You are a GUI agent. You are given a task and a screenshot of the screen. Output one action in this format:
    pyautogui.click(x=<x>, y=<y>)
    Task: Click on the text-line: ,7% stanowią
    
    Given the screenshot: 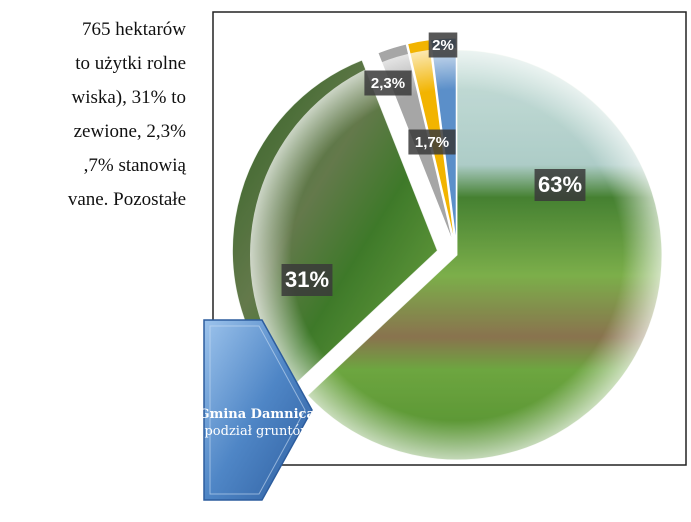 What is the action you would take?
    pyautogui.click(x=135, y=165)
    